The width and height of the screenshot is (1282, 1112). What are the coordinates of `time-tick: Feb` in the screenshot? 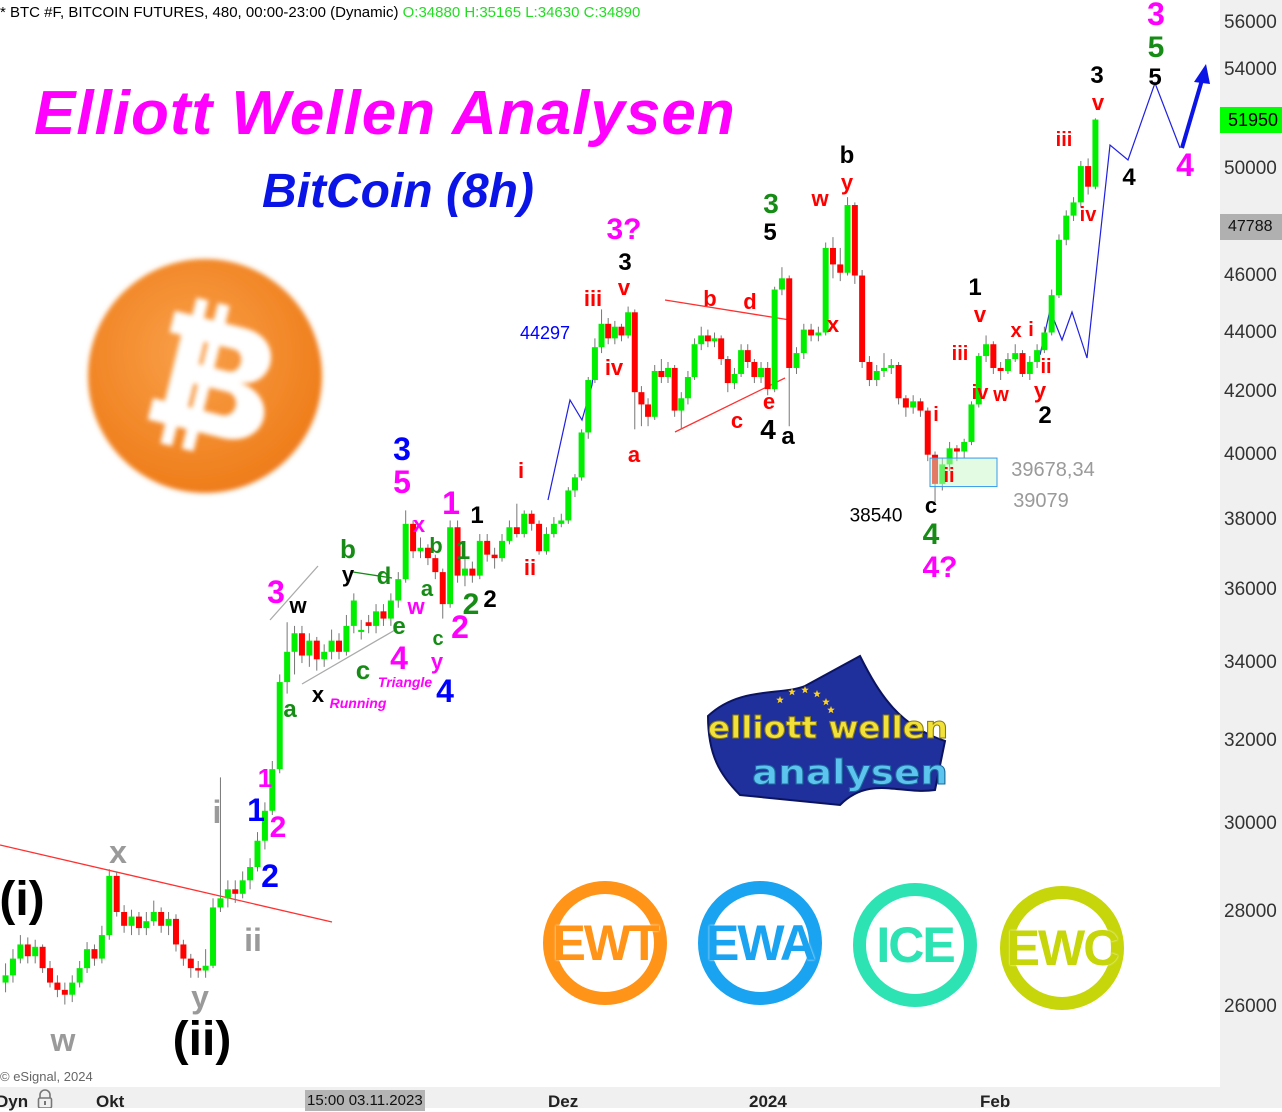 It's located at (995, 1101).